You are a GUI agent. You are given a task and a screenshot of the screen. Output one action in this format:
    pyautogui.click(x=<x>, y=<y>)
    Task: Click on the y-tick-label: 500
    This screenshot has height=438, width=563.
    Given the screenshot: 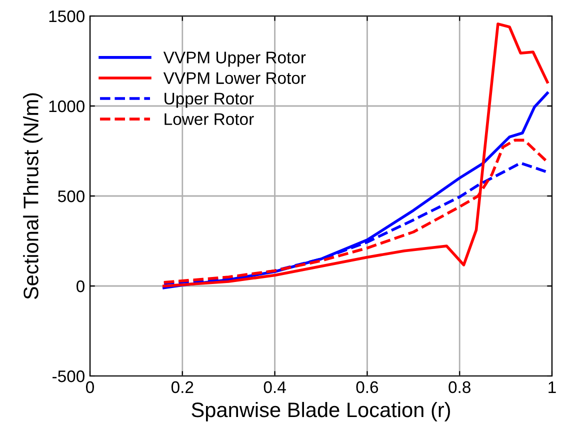 What is the action you would take?
    pyautogui.click(x=71, y=196)
    